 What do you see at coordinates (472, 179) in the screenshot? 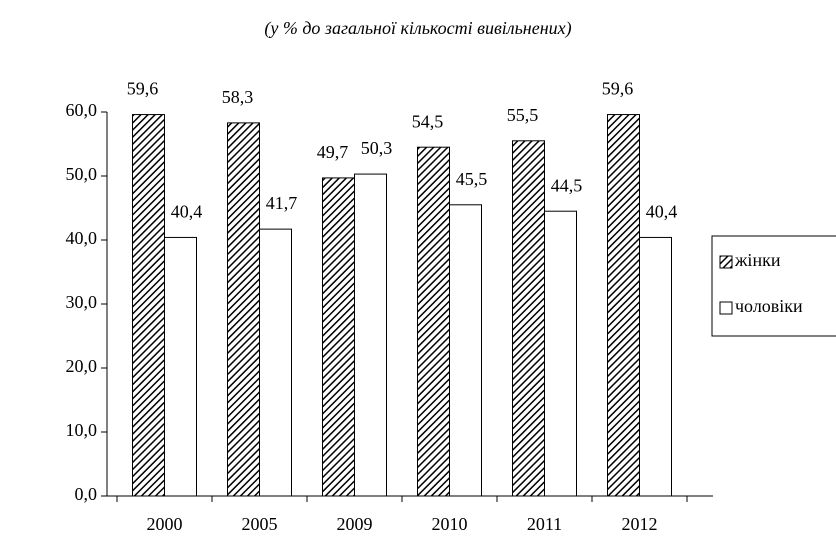
I see `data-label: 45,5` at bounding box center [472, 179].